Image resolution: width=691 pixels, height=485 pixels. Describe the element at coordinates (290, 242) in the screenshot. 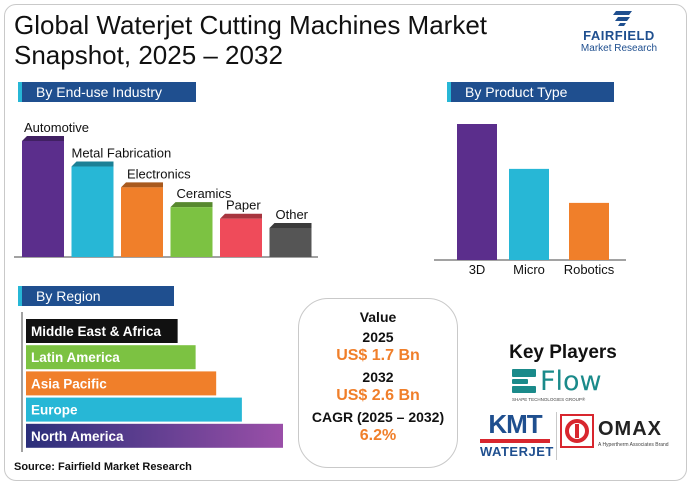

I see `bar-other` at that location.